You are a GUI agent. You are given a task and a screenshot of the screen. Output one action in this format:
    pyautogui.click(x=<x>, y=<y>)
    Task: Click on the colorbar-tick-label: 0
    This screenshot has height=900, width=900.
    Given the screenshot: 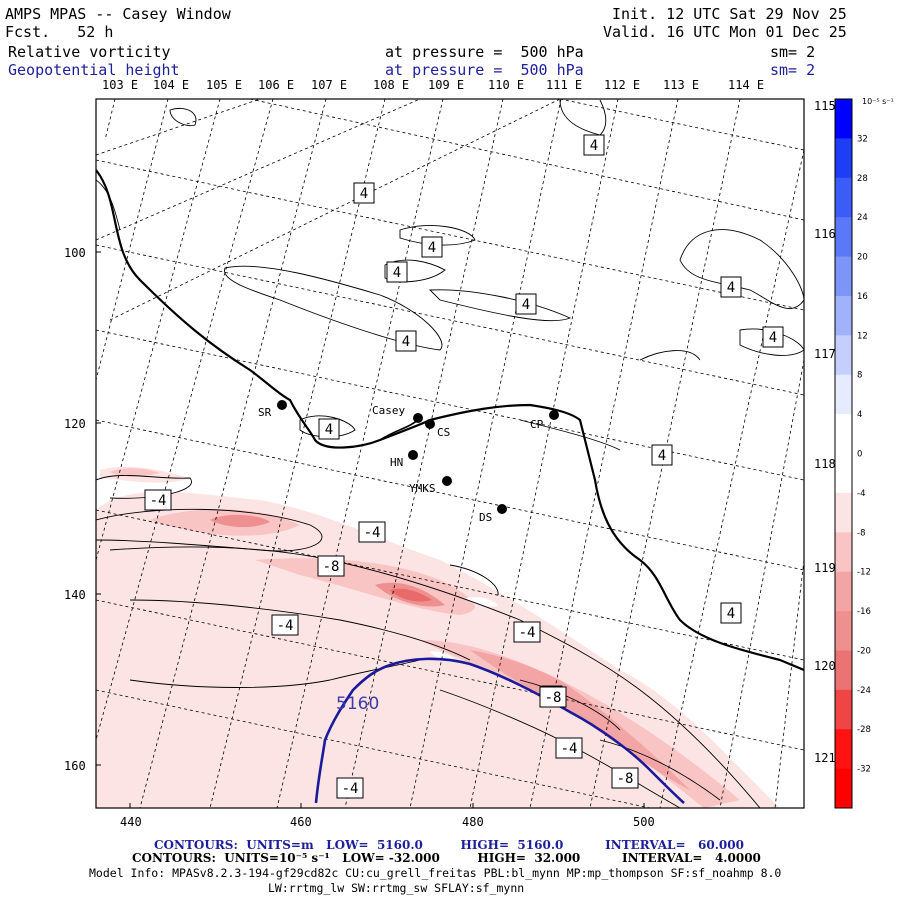 What is the action you would take?
    pyautogui.click(x=859, y=455)
    